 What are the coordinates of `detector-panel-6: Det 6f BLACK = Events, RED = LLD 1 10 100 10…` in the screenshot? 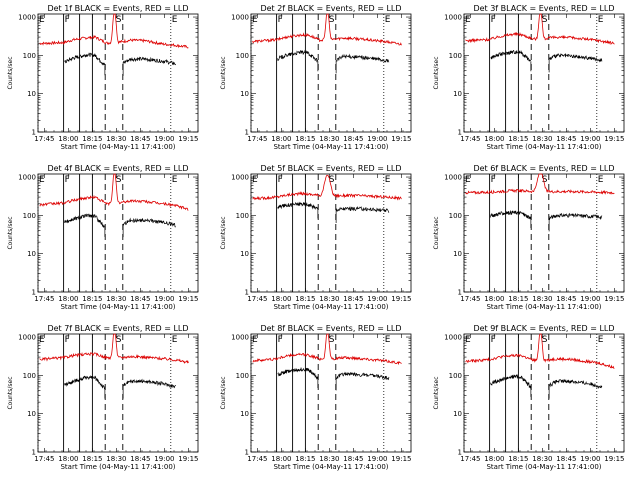 It's located at (528, 237).